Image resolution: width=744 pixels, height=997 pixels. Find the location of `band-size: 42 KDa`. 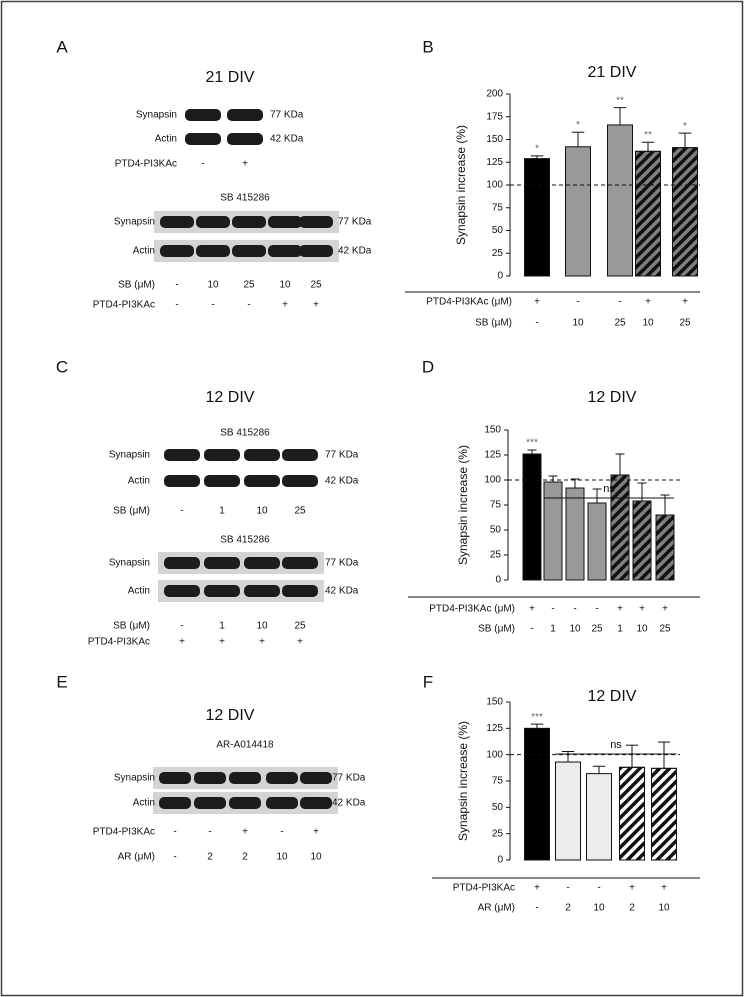

band-size: 42 KDa is located at coordinates (342, 481).